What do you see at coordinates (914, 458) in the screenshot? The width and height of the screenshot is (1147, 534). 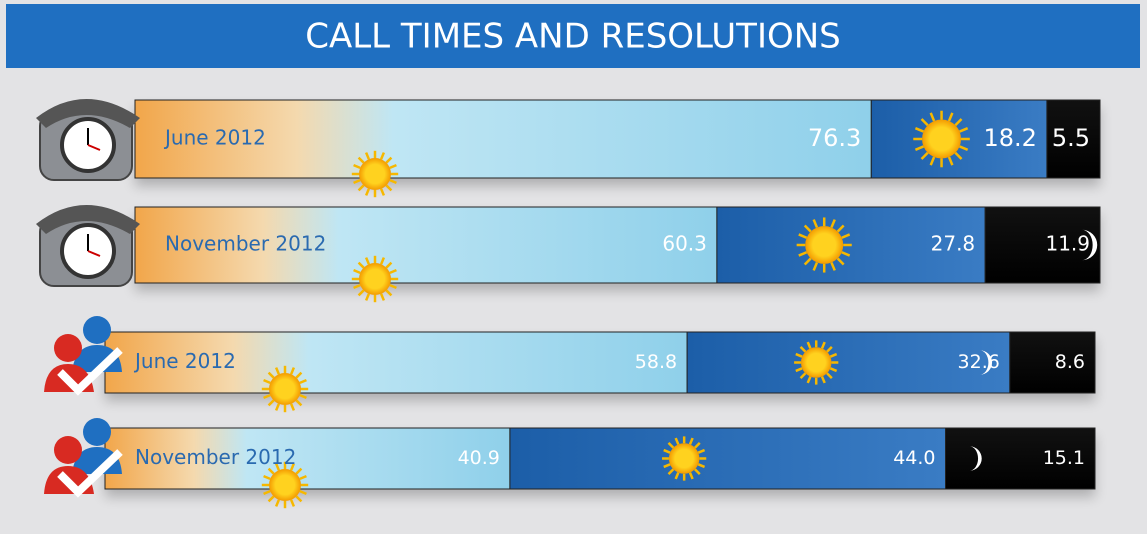 I see `value-label: 44.0` at bounding box center [914, 458].